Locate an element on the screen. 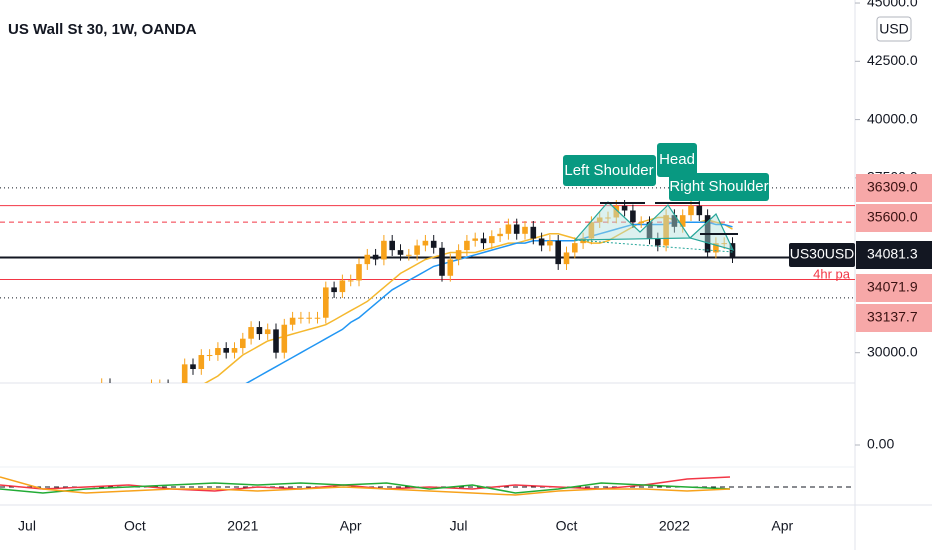 The height and width of the screenshot is (550, 932). y-tick-label: 40000.0 is located at coordinates (892, 118).